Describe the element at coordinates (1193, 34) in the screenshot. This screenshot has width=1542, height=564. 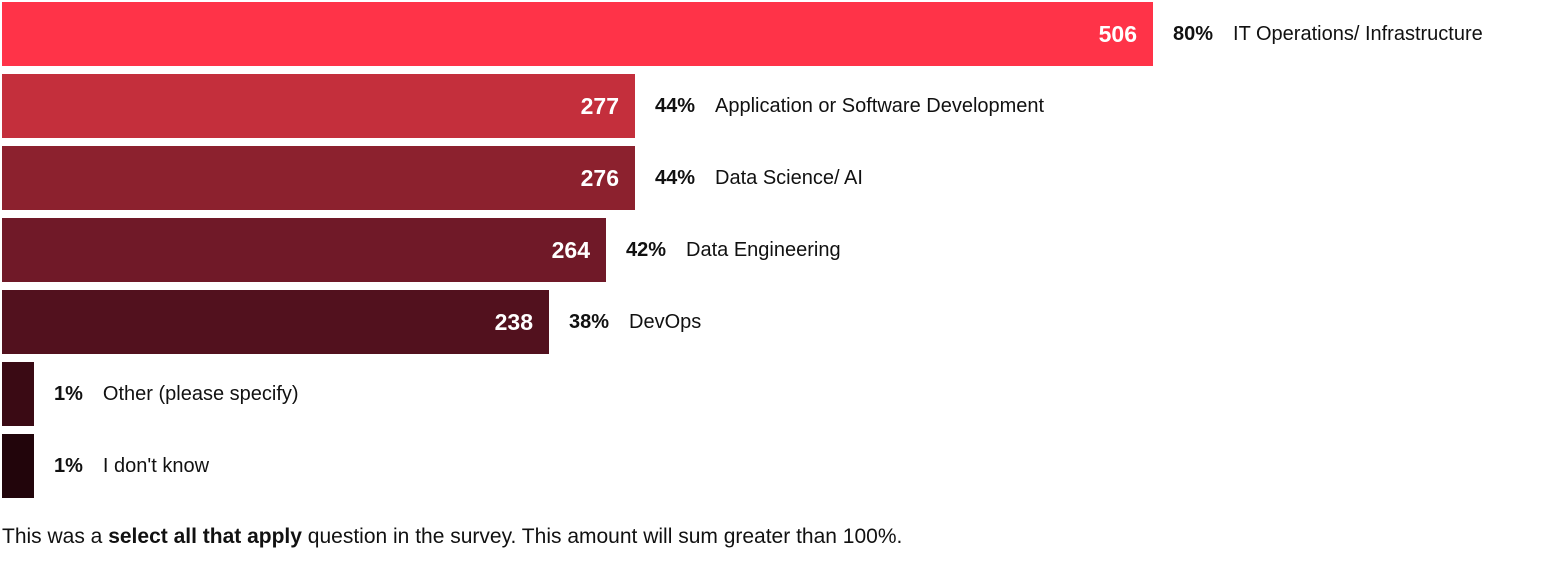
I see `percentage-label: 80%` at that location.